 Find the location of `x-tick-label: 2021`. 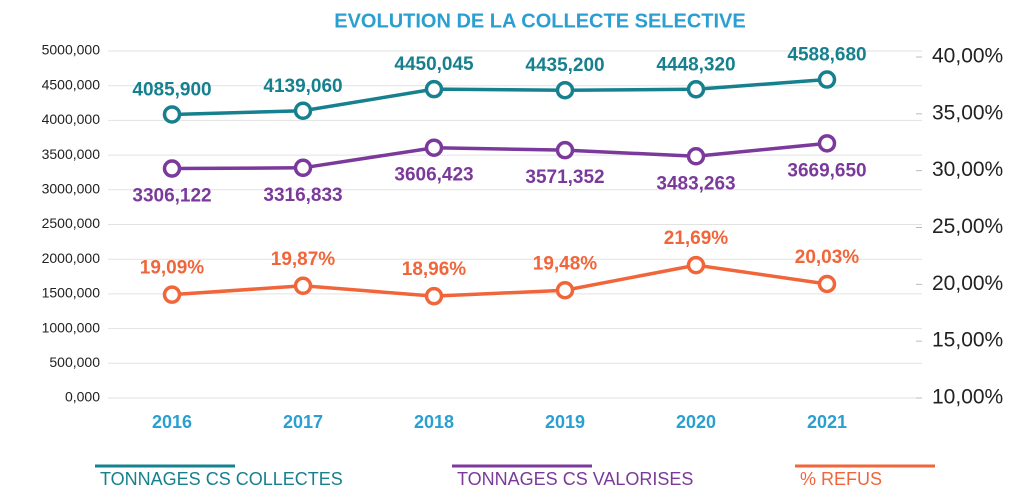

x-tick-label: 2021 is located at coordinates (827, 422).